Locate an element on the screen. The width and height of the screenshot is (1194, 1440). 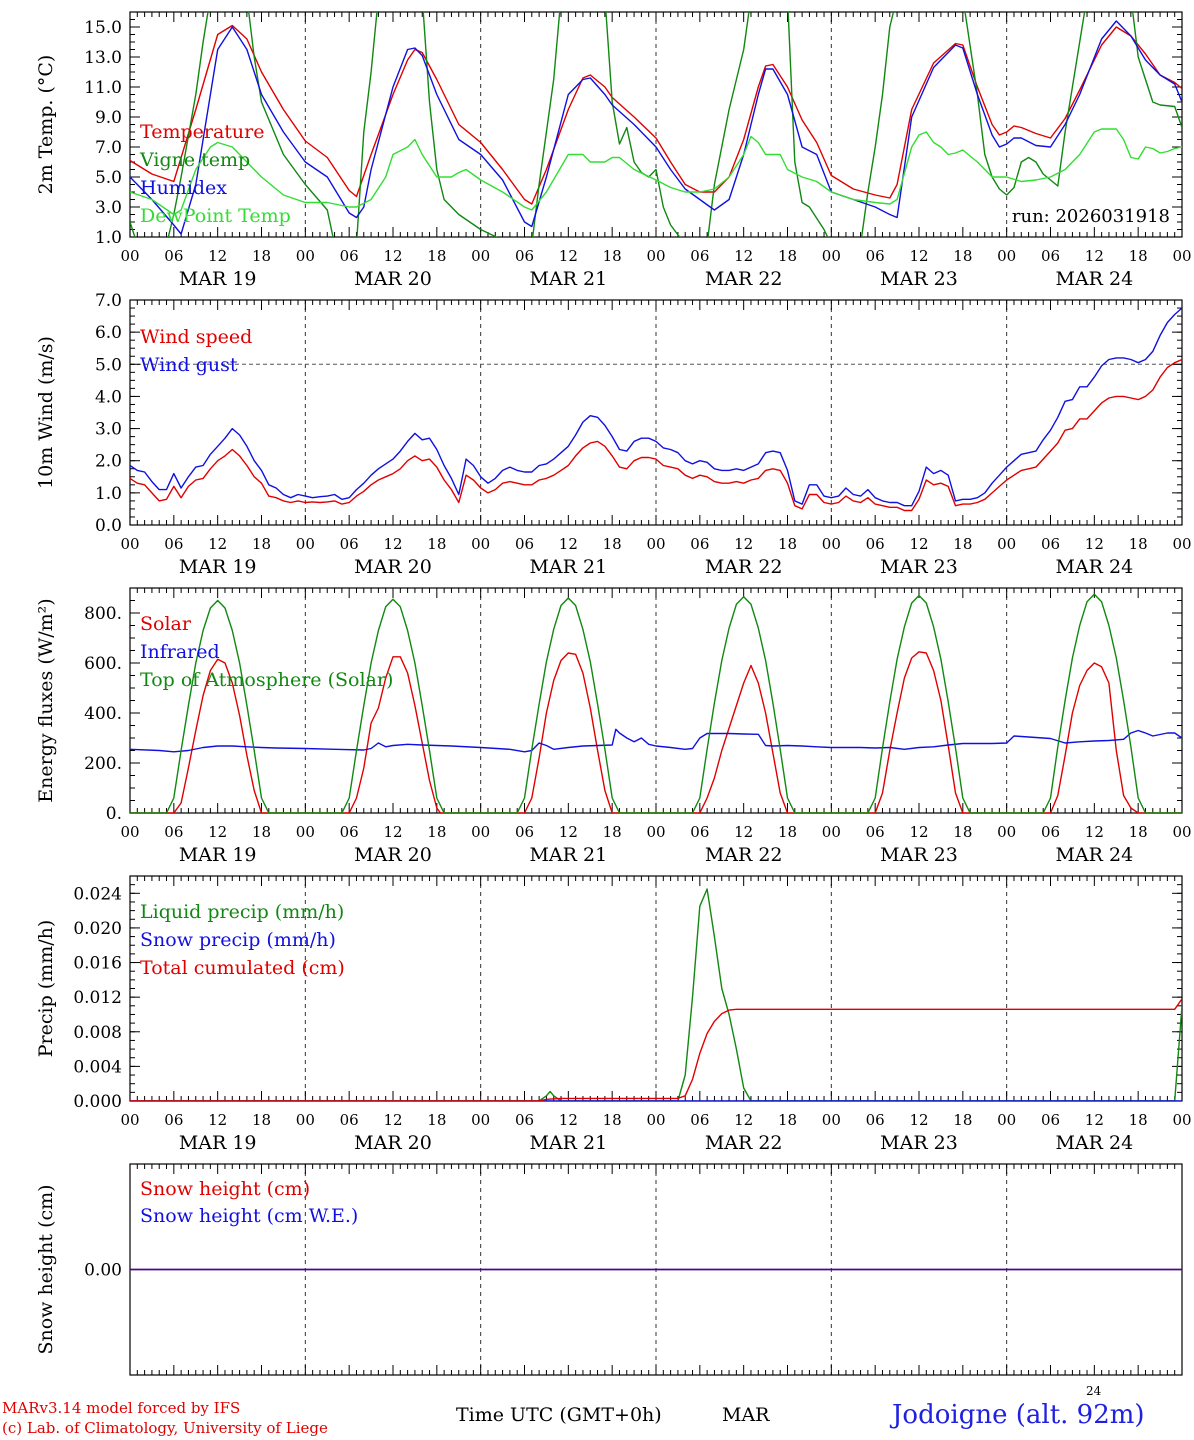
legend-entry: Wind gust is located at coordinates (189, 365).